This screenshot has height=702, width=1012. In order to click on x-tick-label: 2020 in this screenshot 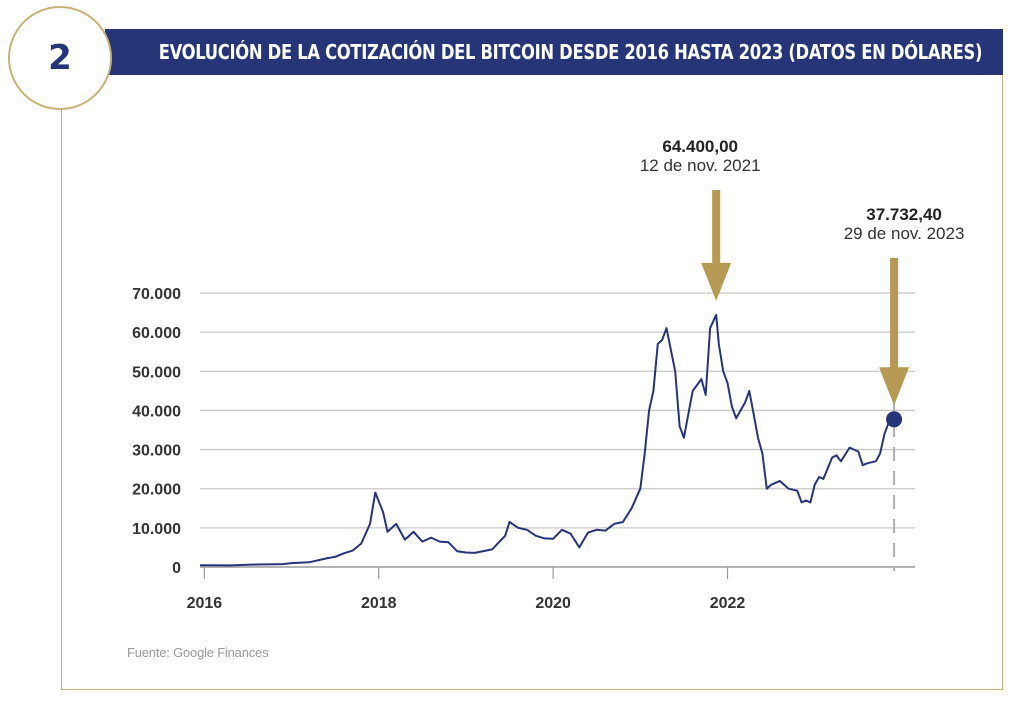, I will do `click(553, 603)`.